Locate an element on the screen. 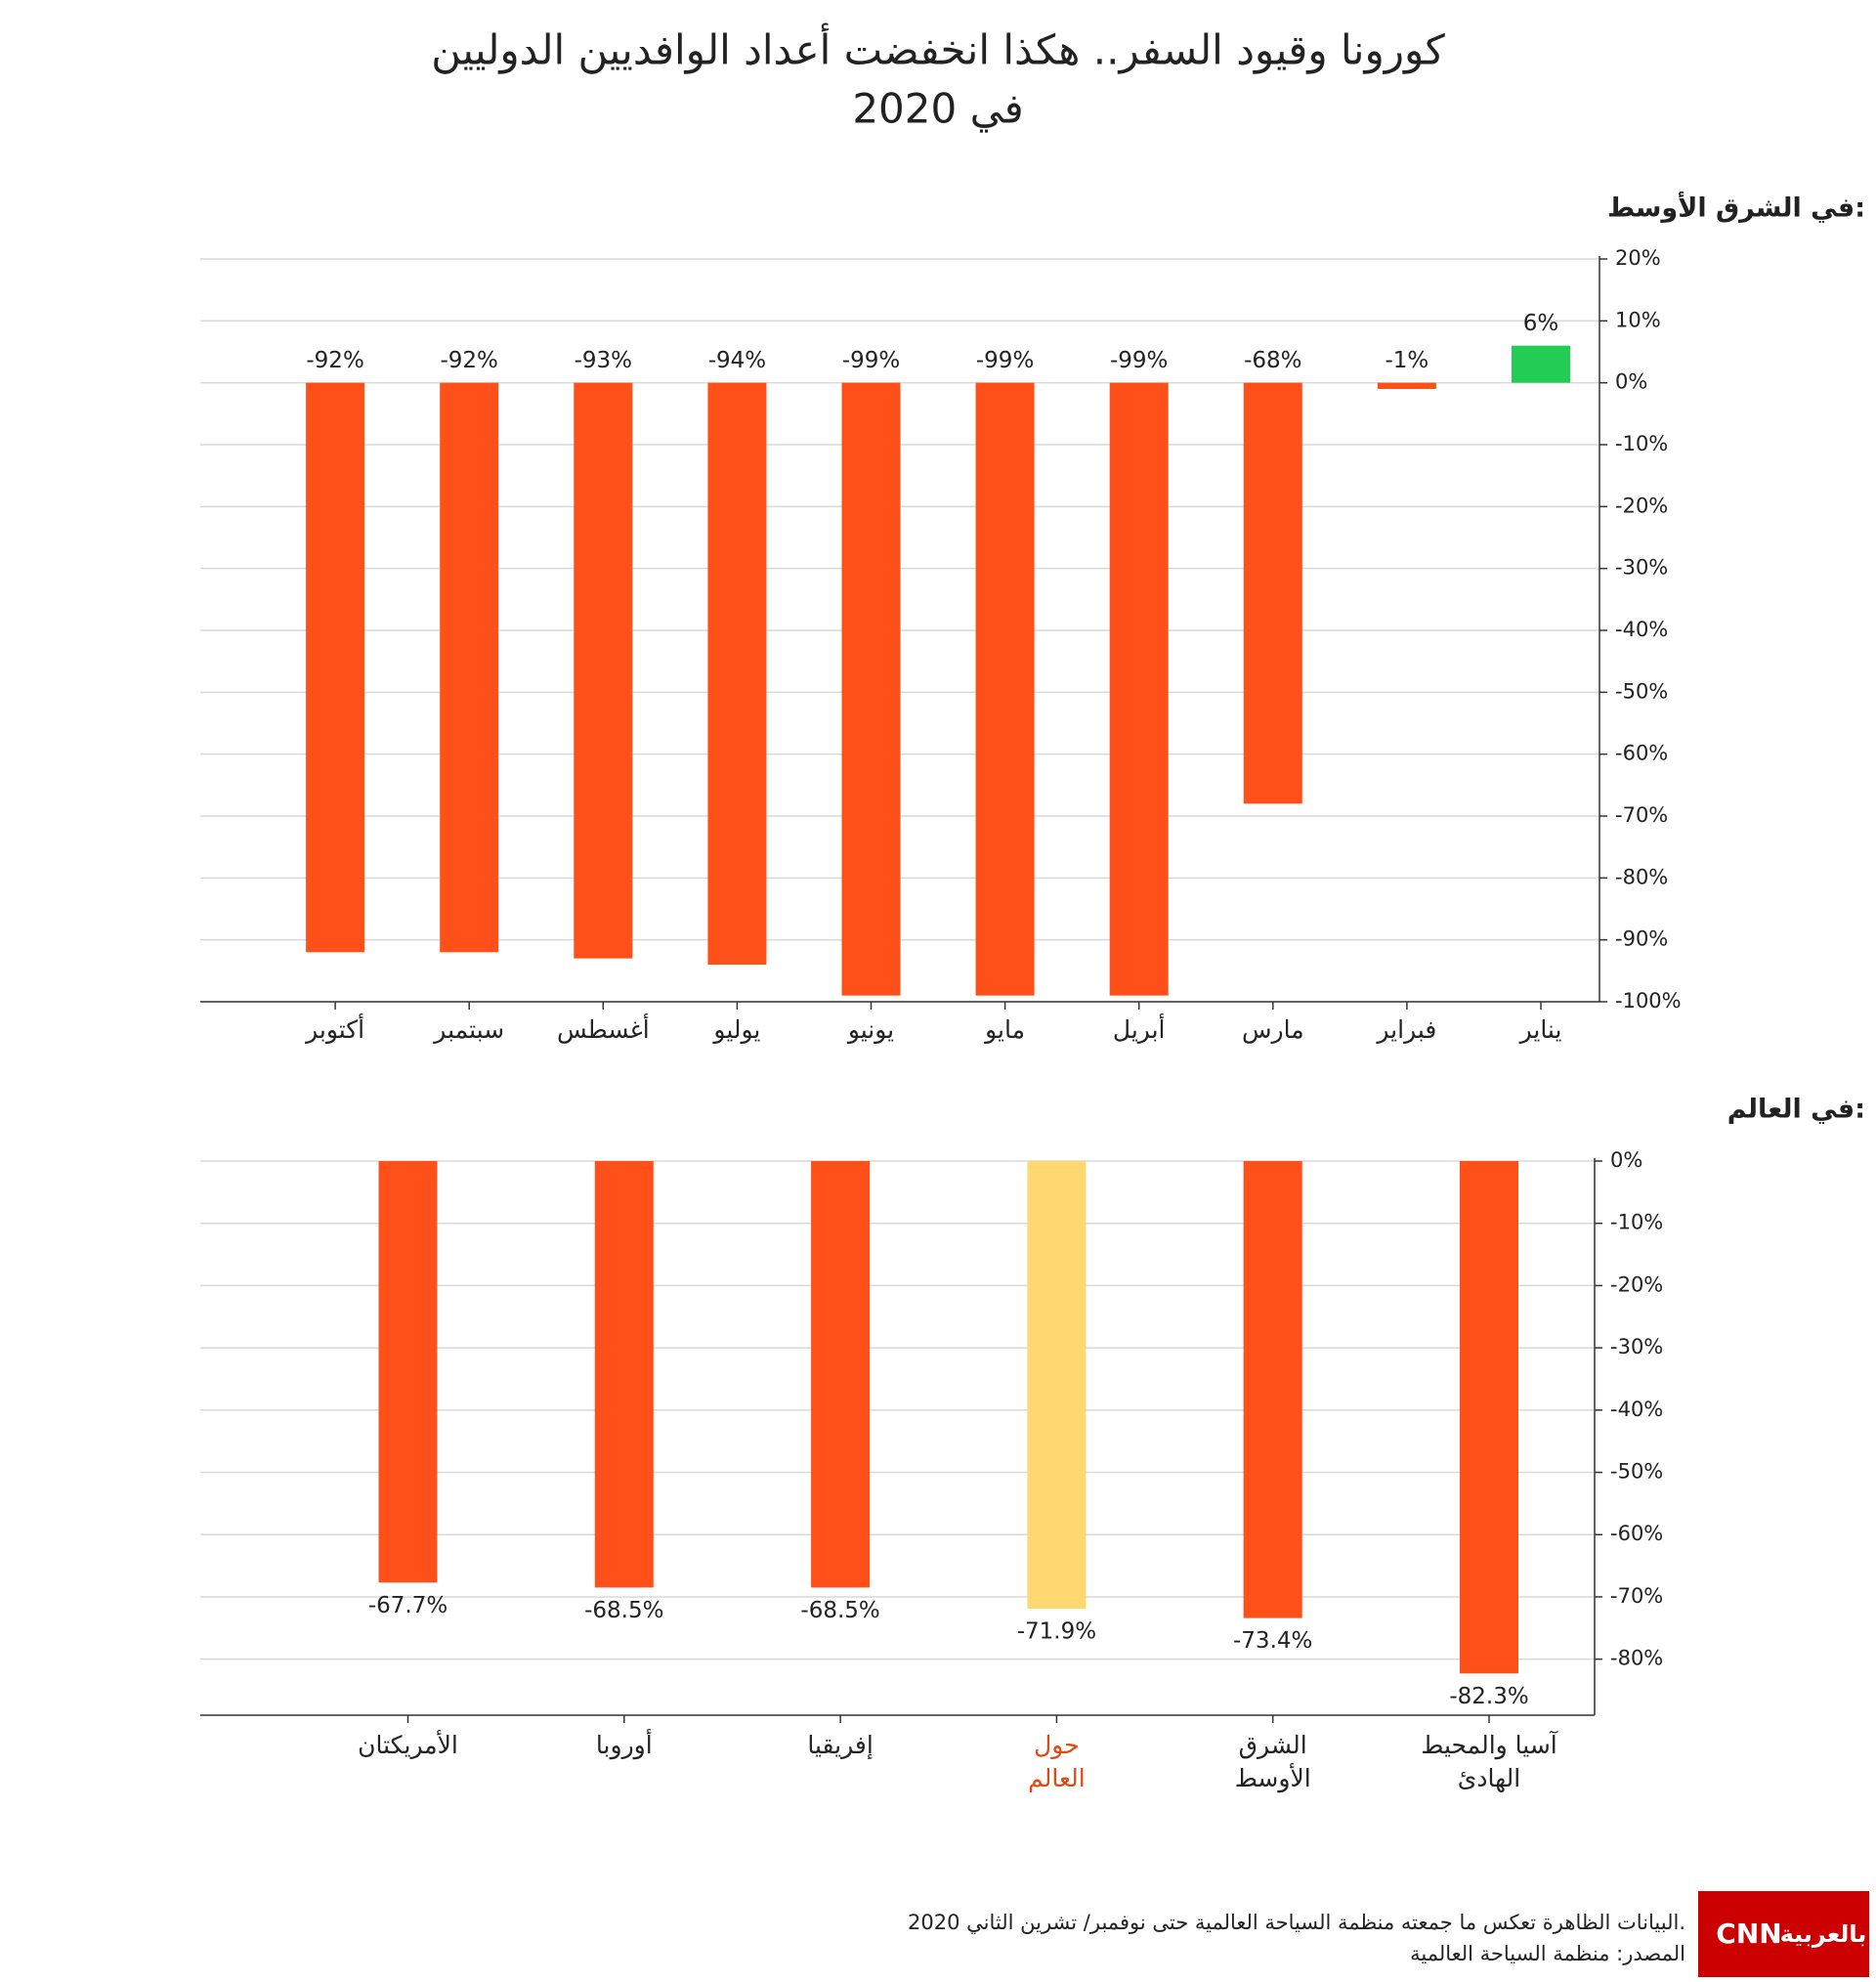  x-tick-label: الأوسط is located at coordinates (1273, 1778).